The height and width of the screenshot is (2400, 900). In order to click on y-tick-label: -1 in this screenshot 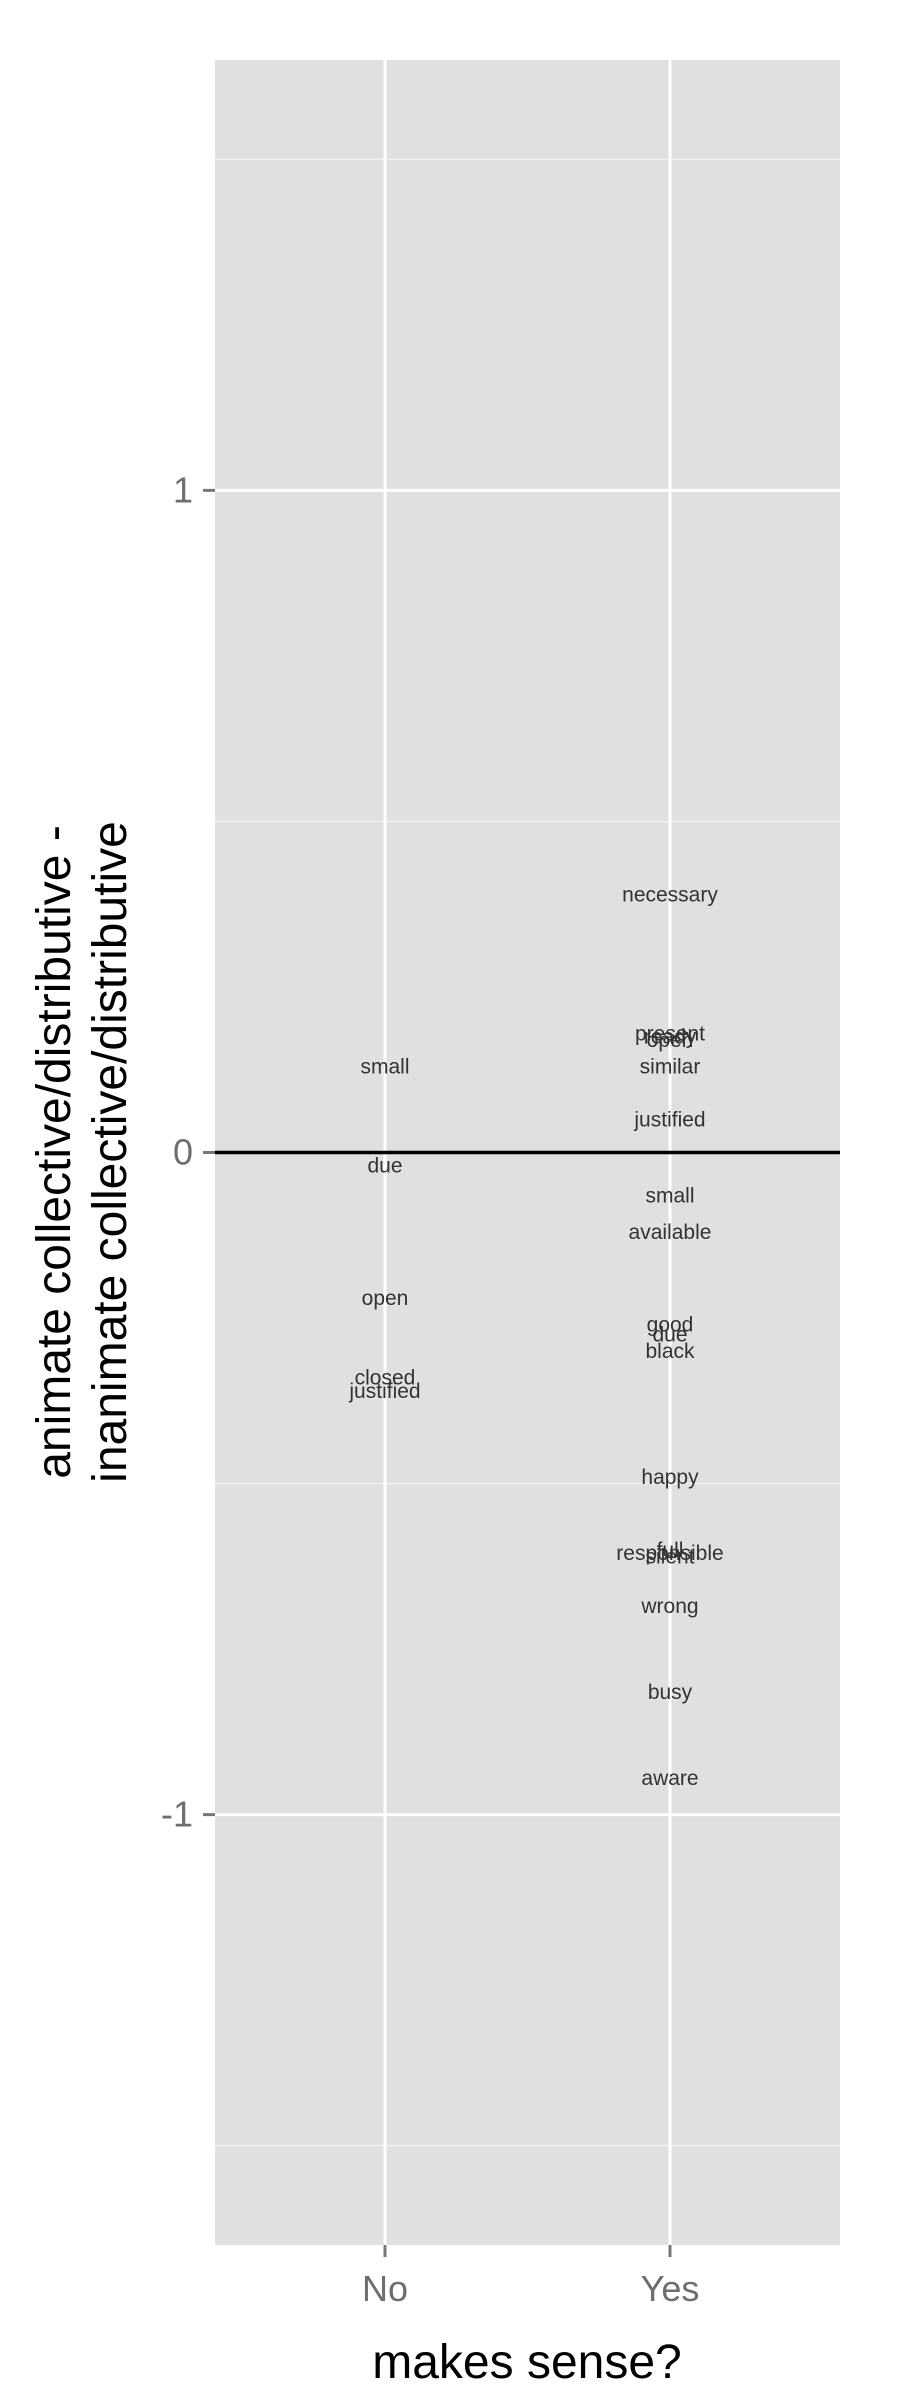, I will do `click(177, 1814)`.